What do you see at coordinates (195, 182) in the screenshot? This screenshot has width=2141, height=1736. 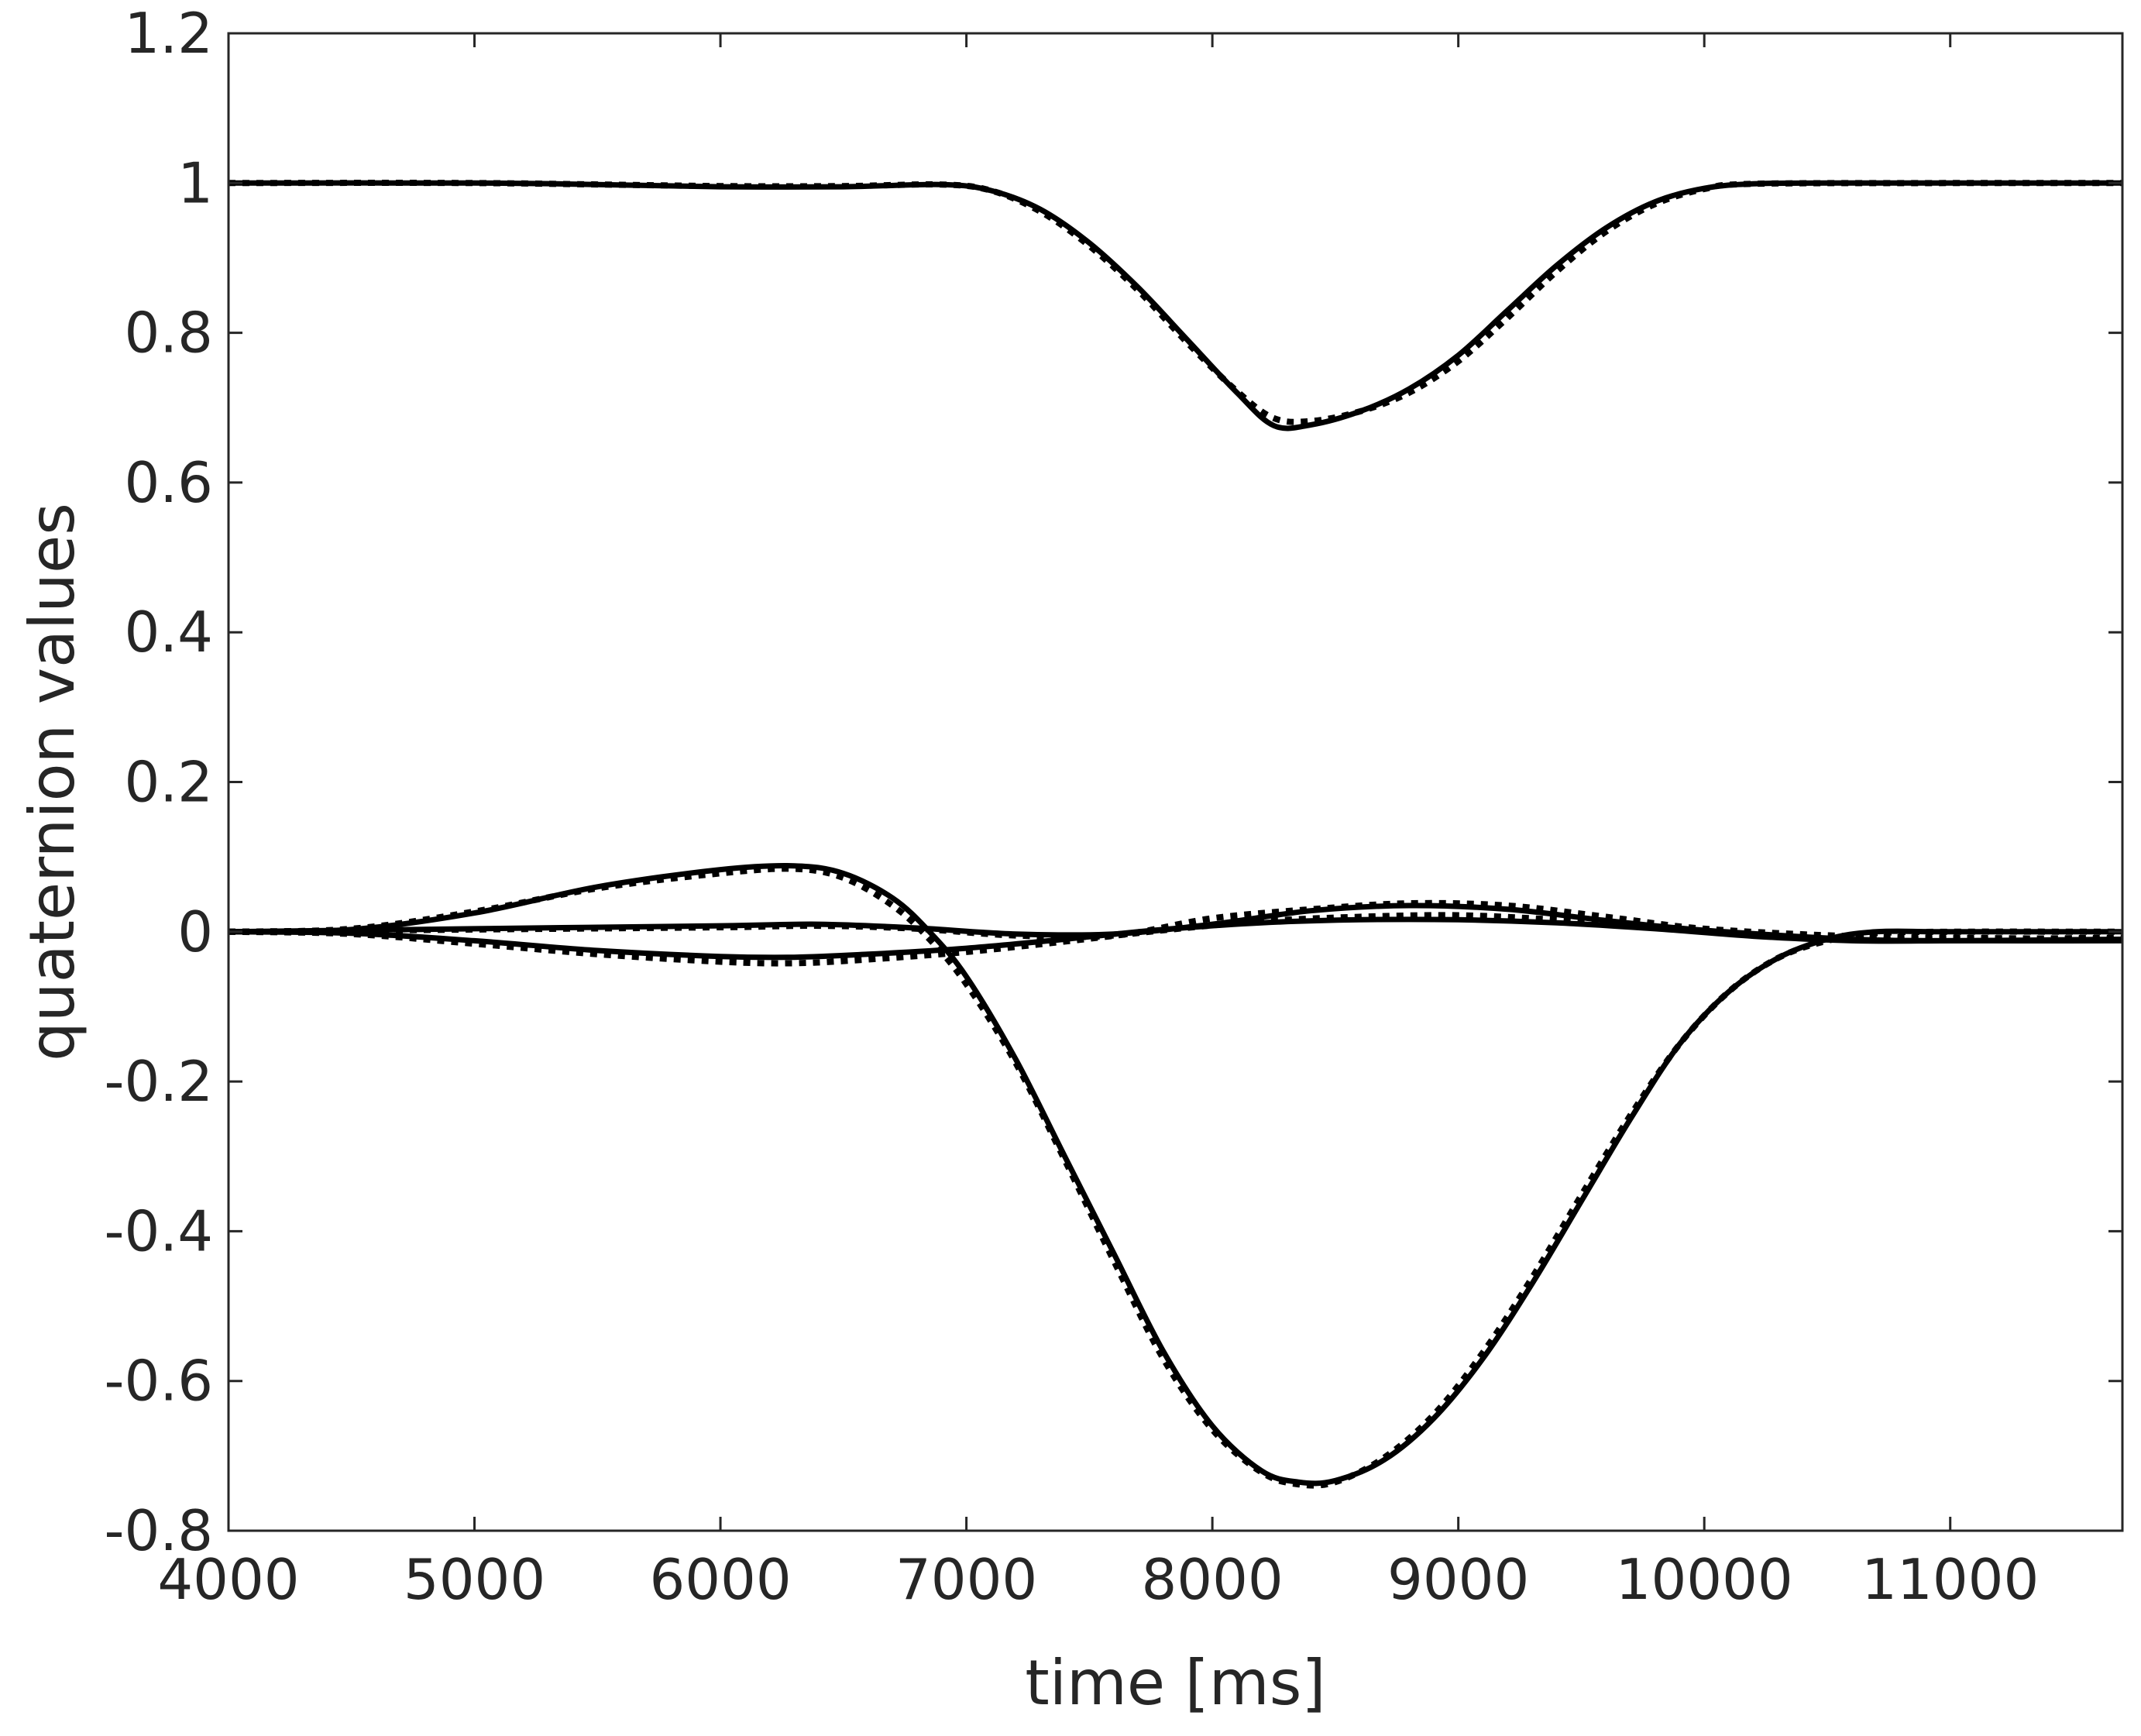 I see `y-tick-label: 1` at bounding box center [195, 182].